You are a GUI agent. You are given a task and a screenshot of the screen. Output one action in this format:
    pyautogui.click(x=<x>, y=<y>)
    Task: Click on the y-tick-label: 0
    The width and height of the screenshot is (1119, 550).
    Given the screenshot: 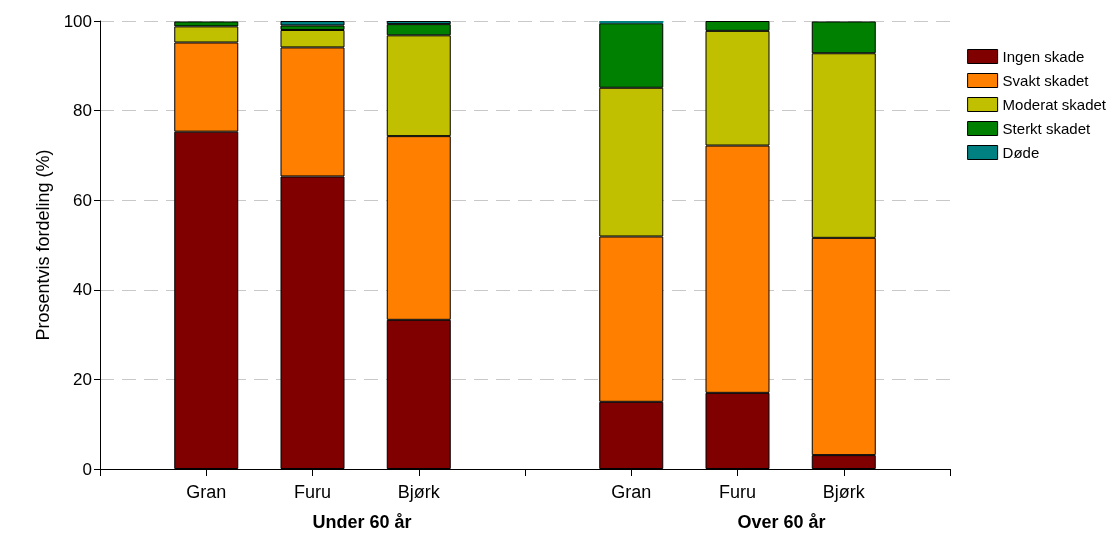 What is the action you would take?
    pyautogui.click(x=87, y=469)
    